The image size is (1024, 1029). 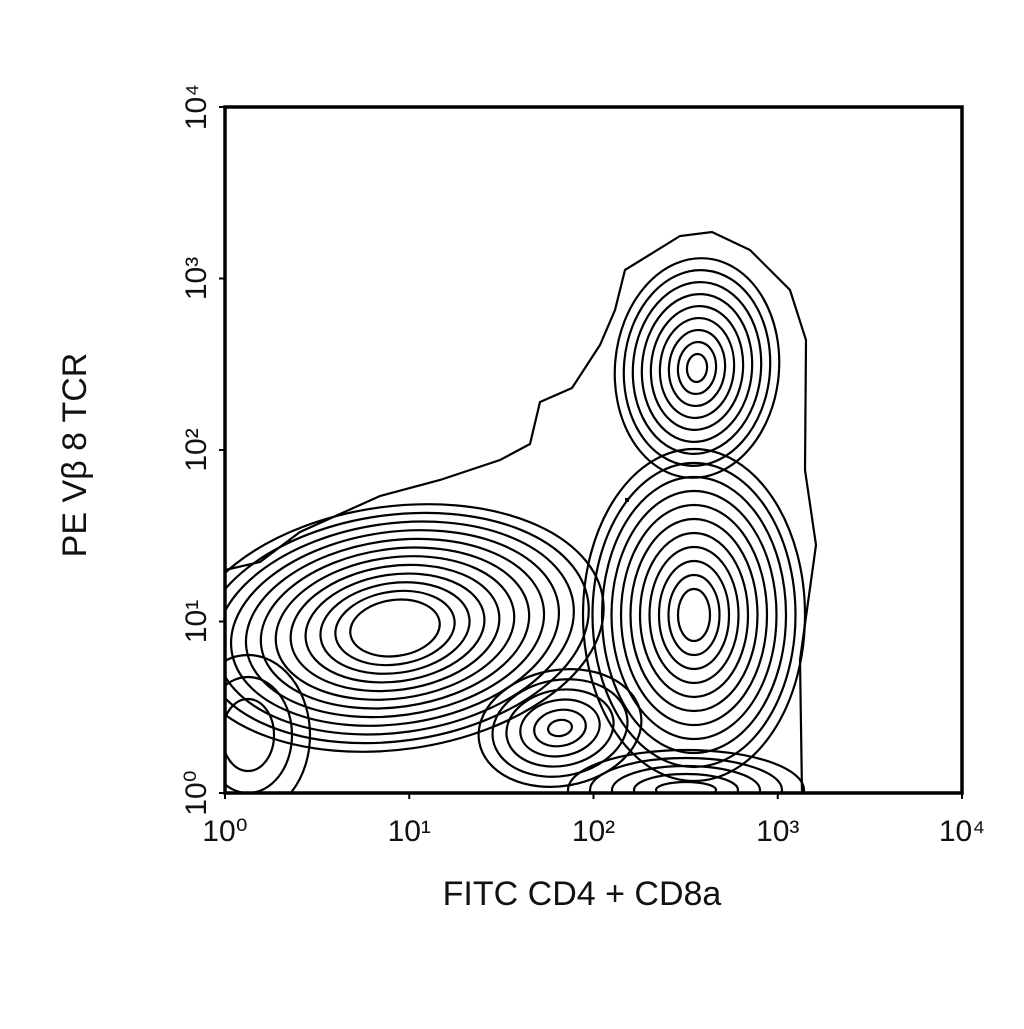 What do you see at coordinates (224, 831) in the screenshot?
I see `x-tick-label: 10⁰` at bounding box center [224, 831].